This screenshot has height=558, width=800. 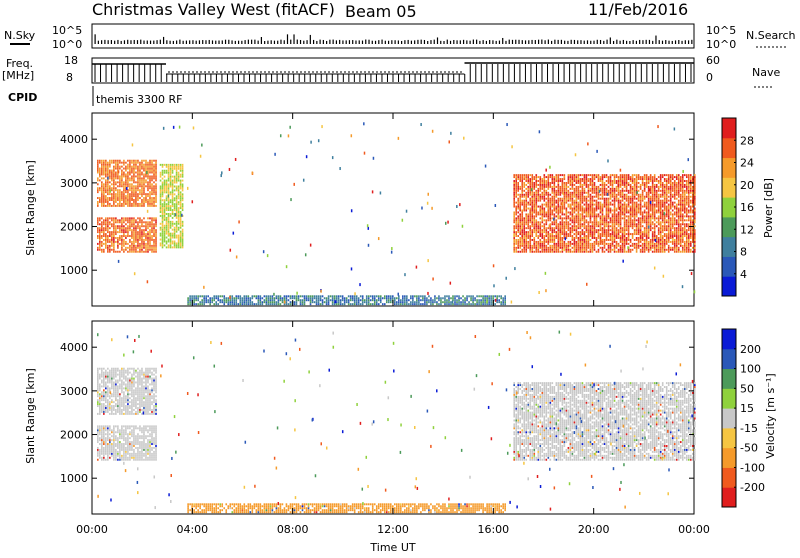 What do you see at coordinates (139, 99) in the screenshot?
I see `cpid-value: themis 3300 RF` at bounding box center [139, 99].